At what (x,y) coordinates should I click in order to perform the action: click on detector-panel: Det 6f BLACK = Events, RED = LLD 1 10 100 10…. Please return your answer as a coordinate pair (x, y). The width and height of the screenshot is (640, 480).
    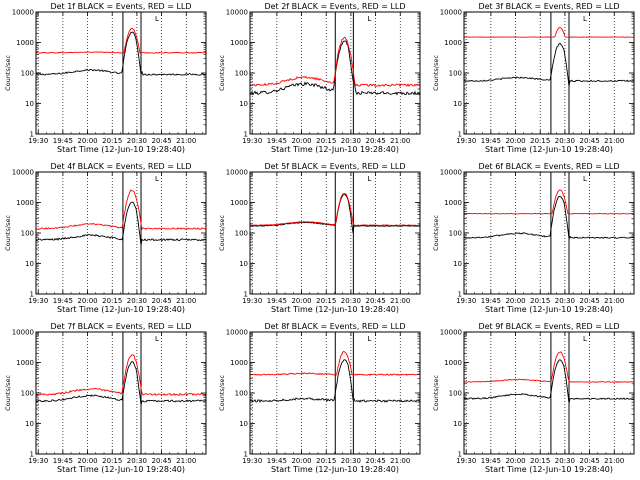
    Looking at the image, I should click on (533, 238).